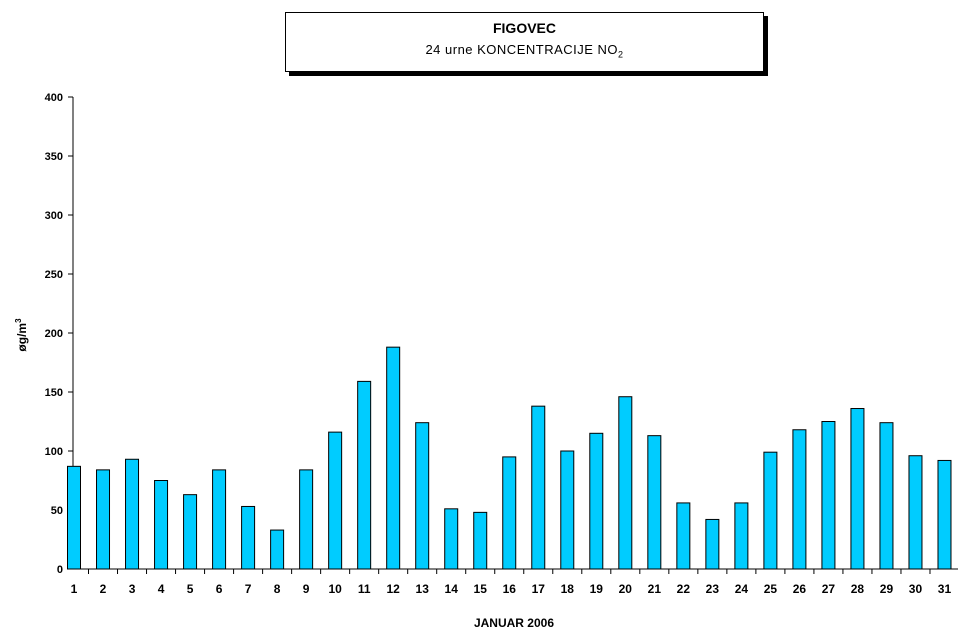 This screenshot has height=632, width=964. I want to click on x-tick-label: 7, so click(248, 589).